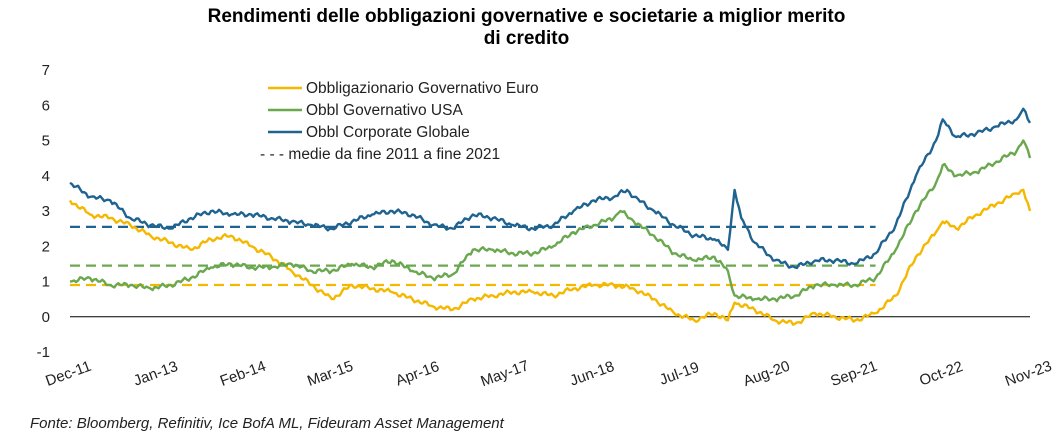 The image size is (1053, 437). I want to click on y-axis: -1 0 1 2 3 4 5 6 7, so click(43, 211).